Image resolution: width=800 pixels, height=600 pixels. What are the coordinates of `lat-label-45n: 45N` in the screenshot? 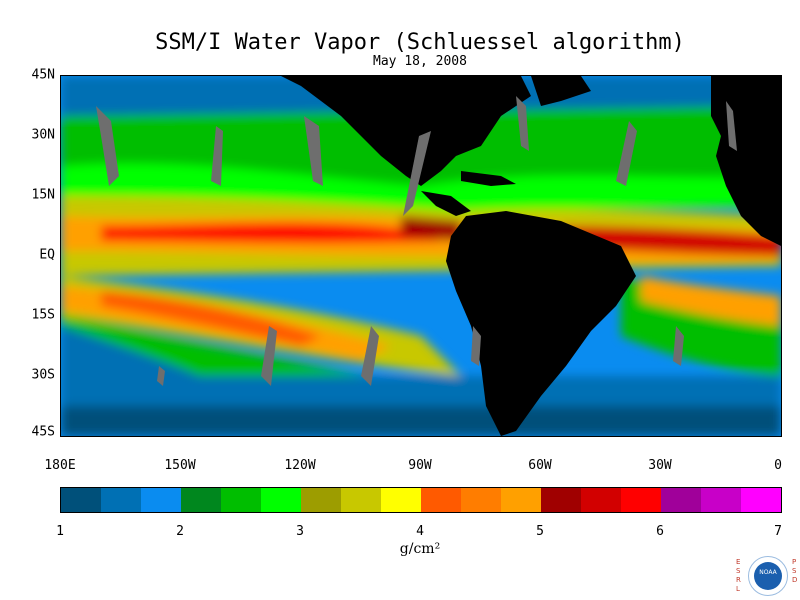 It's located at (43, 75).